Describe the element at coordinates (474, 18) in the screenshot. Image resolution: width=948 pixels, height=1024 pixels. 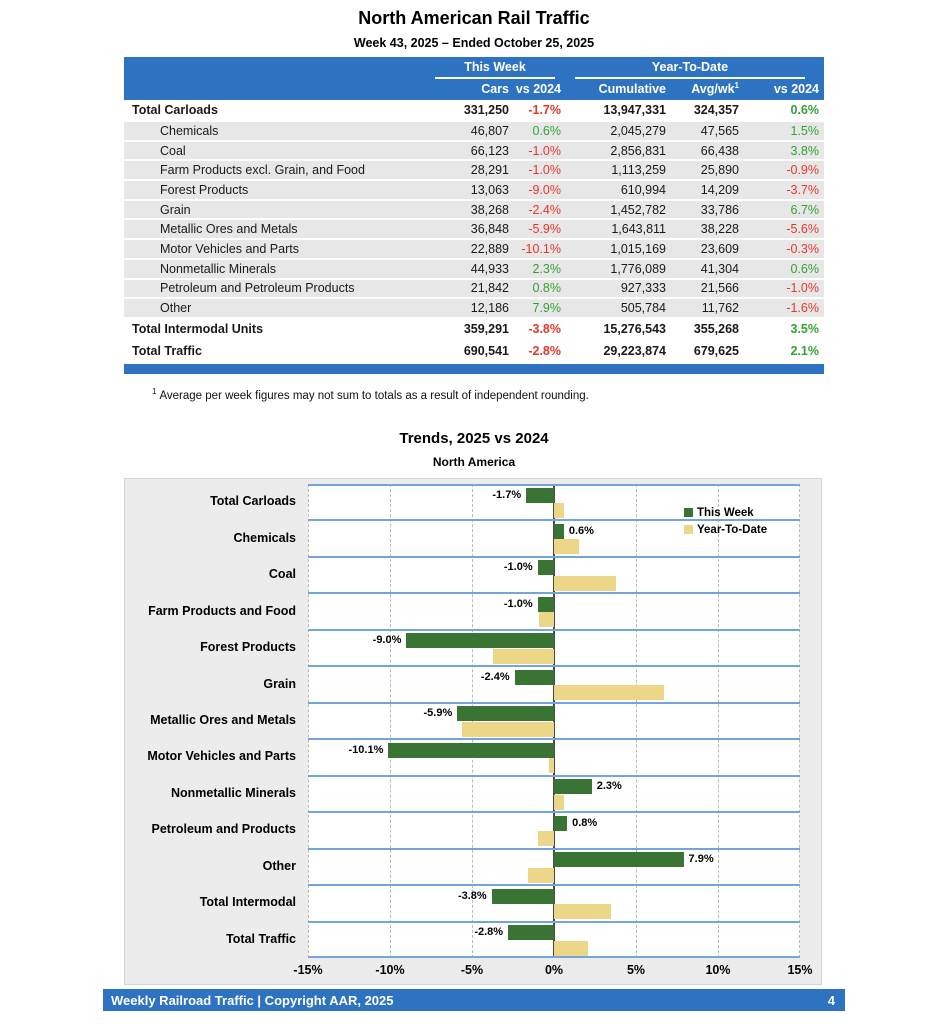
I see `page-title: North American Rail Traffic` at that location.